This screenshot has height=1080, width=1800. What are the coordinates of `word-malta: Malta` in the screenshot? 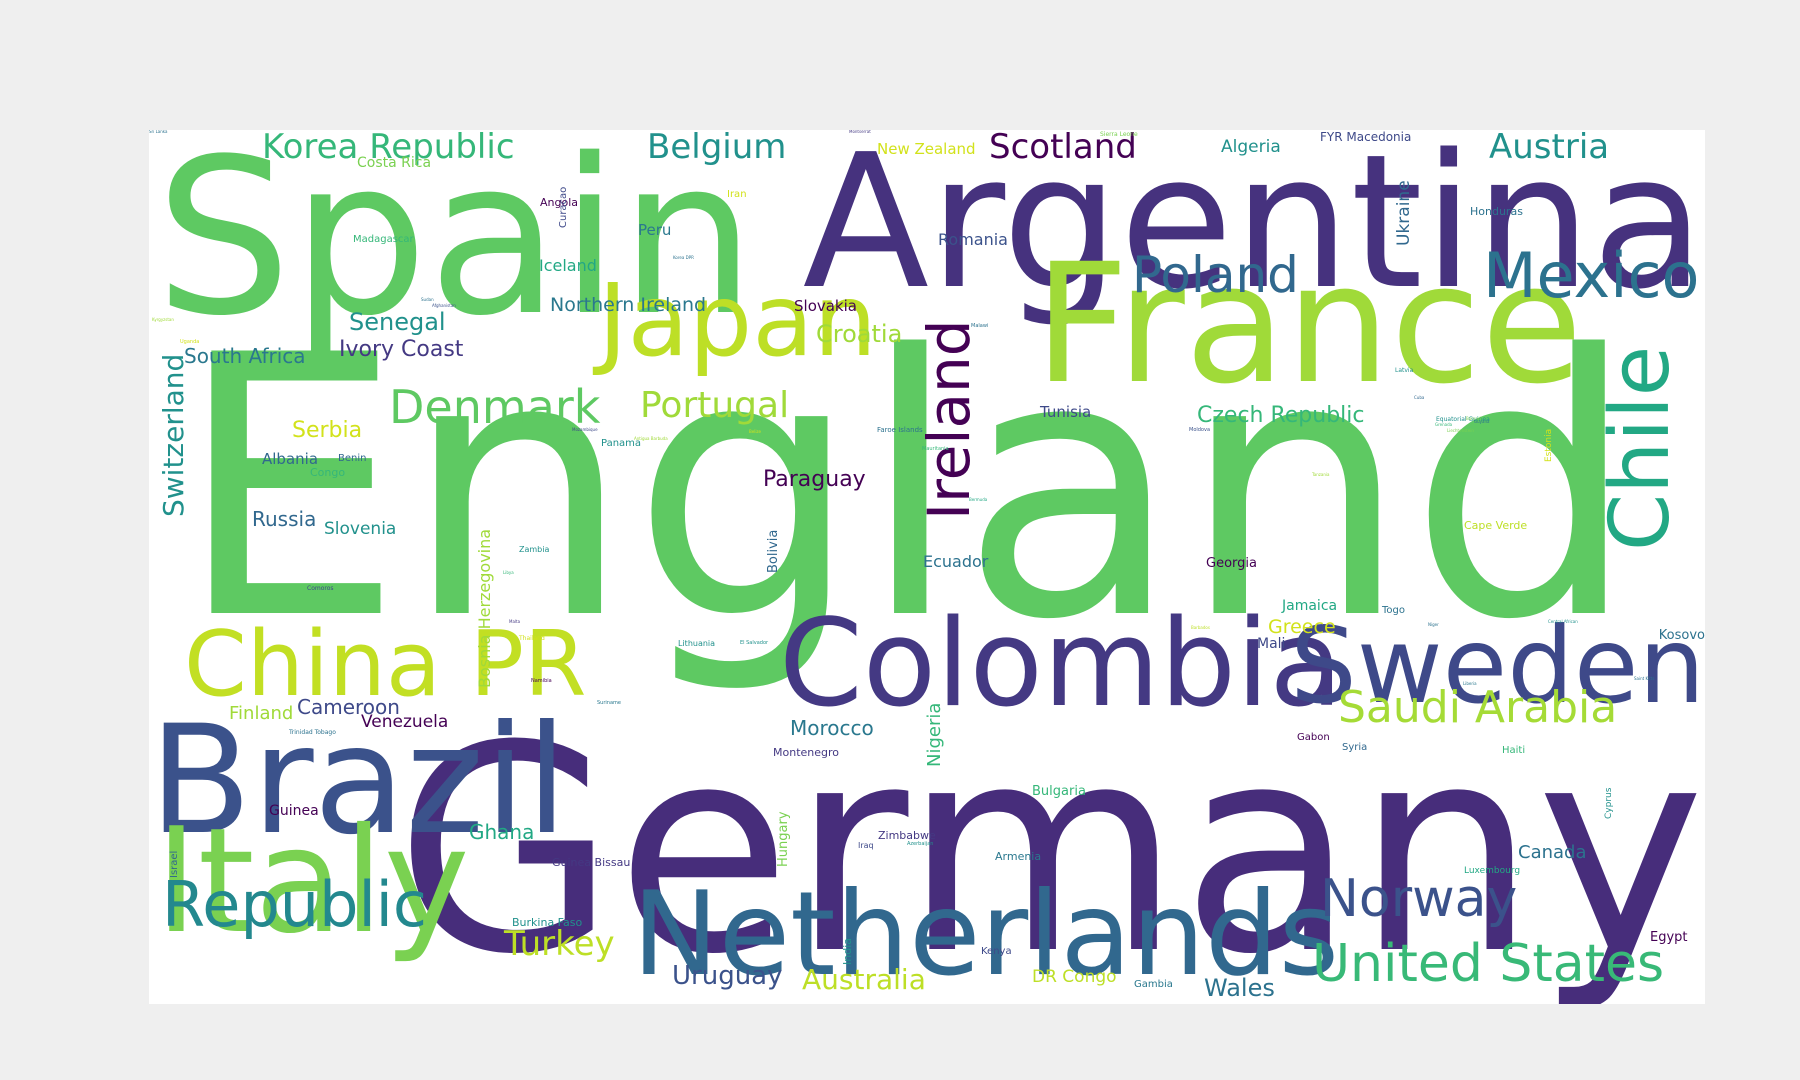 It's located at (515, 621).